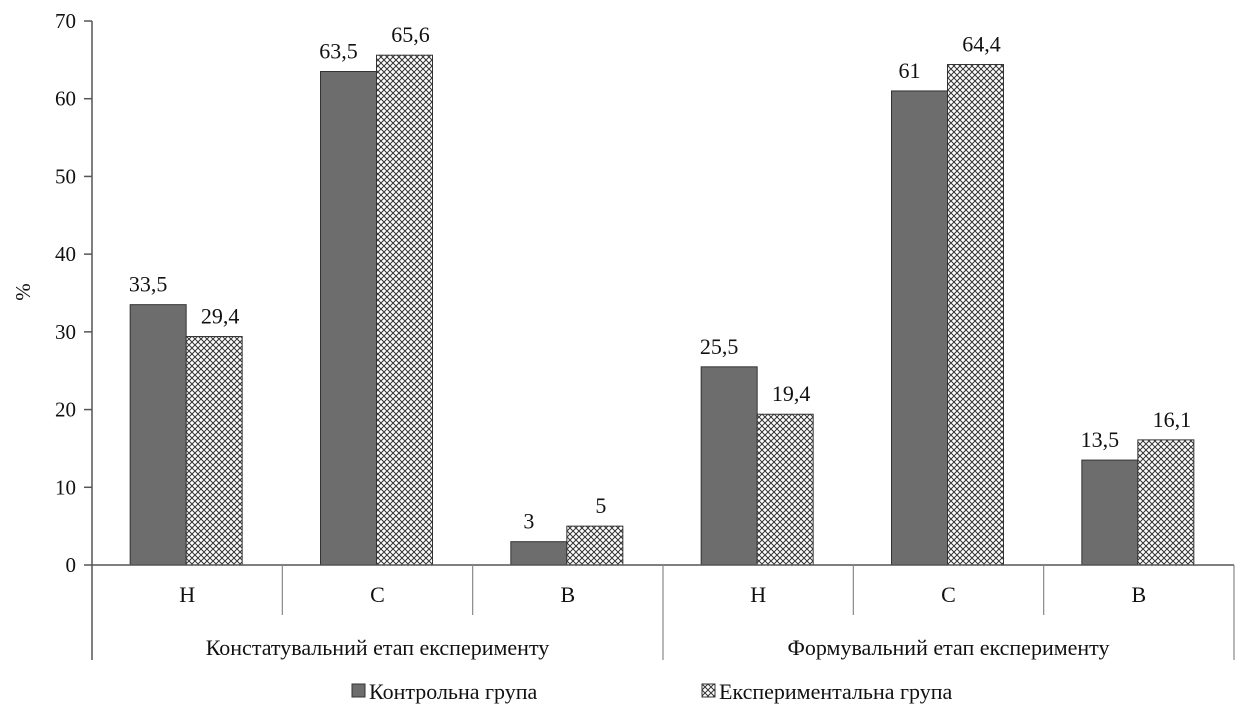  I want to click on y-tick-label: 40, so click(65, 254).